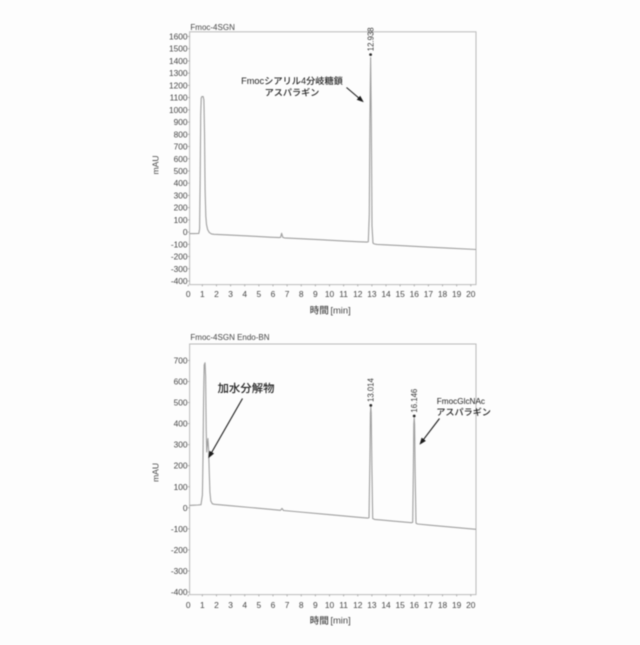  What do you see at coordinates (178, 37) in the screenshot?
I see `svg-text: 1600` at bounding box center [178, 37].